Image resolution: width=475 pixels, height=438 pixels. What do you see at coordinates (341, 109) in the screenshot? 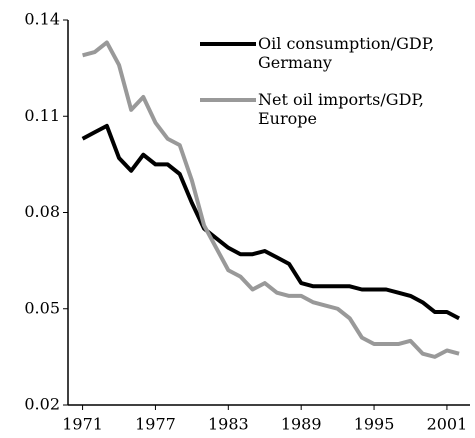
I see `legend-label: Net oil imports/GDP, Europe` at bounding box center [341, 109].